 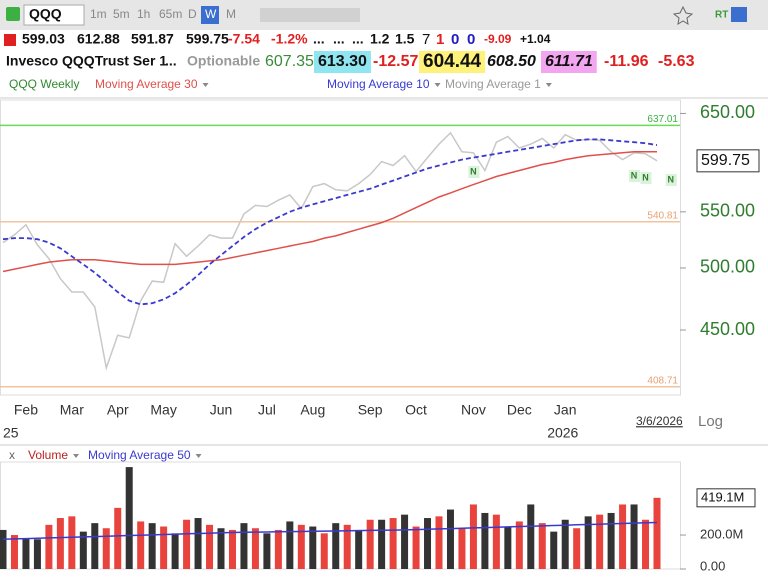 I want to click on interval: W, so click(x=211, y=14).